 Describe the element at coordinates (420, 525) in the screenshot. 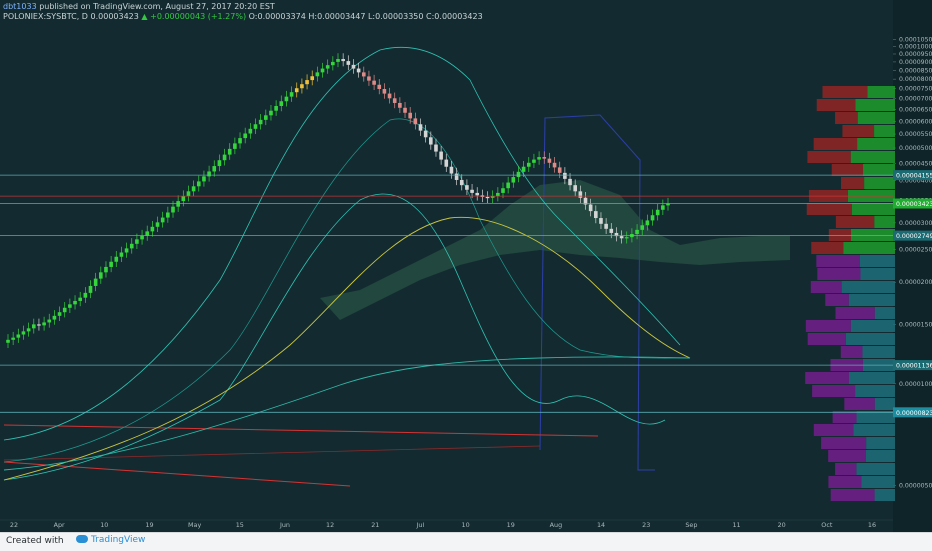

I see `x-tick-label: Jul` at that location.